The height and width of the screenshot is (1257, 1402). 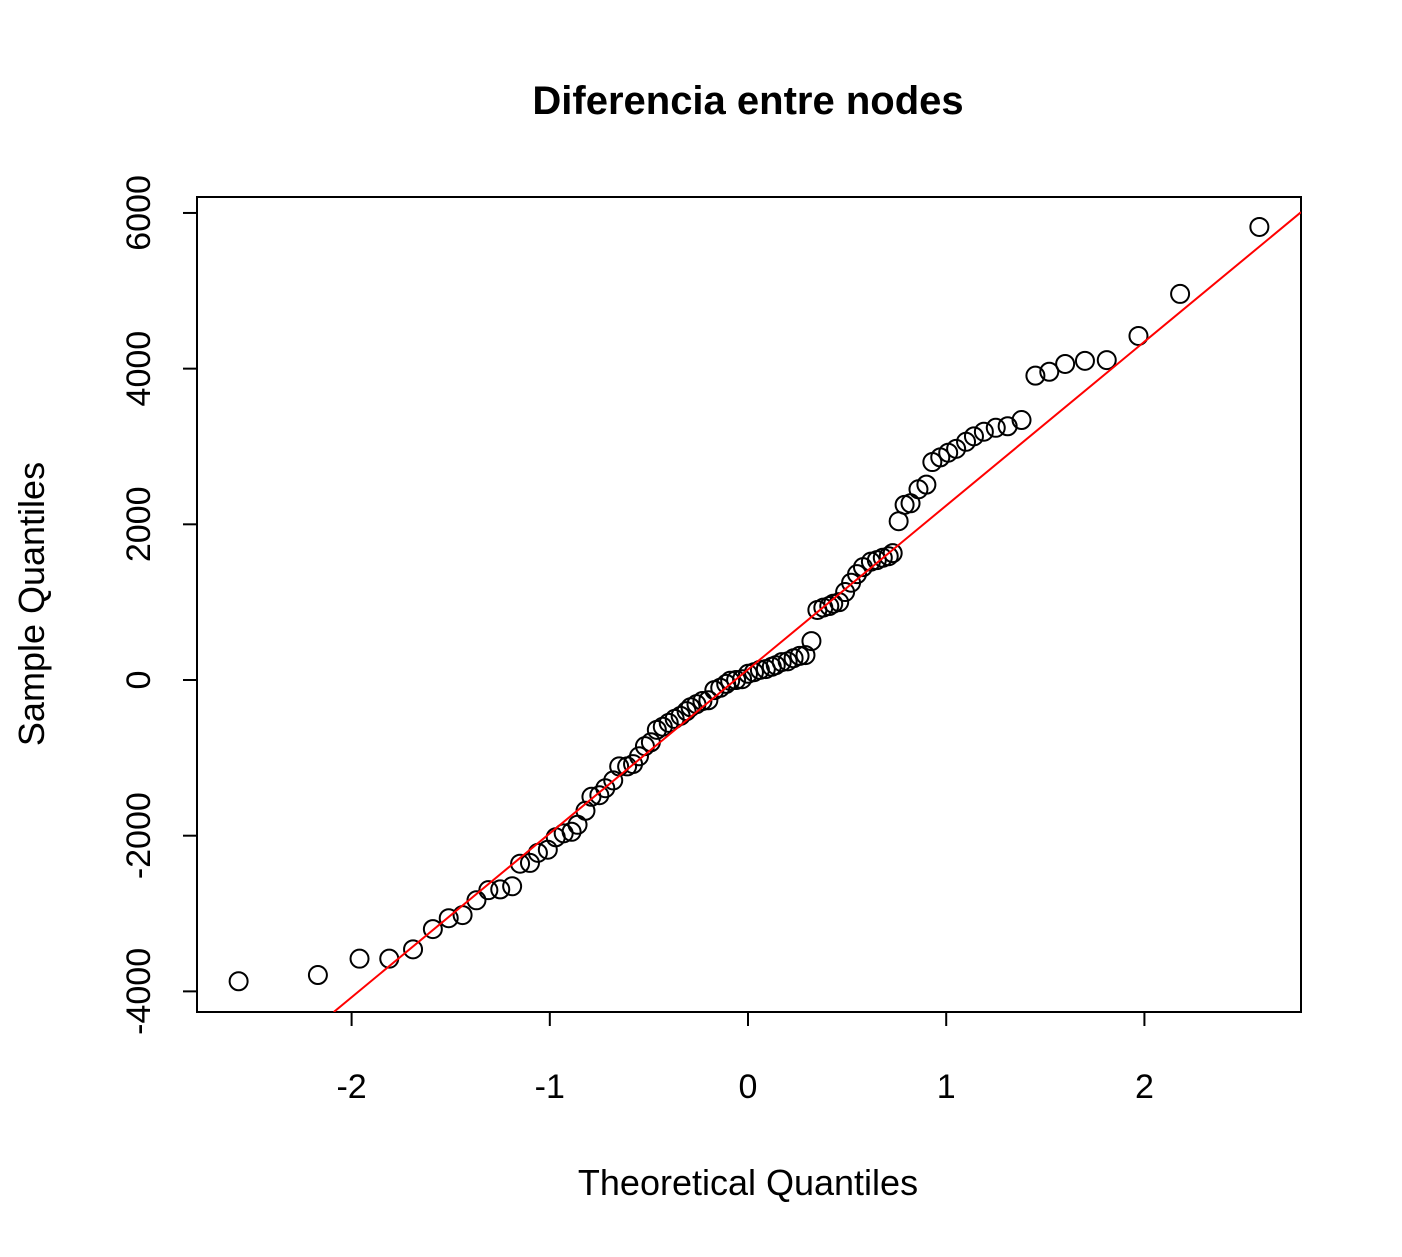 I want to click on x-tick-label: -2, so click(x=351, y=1087).